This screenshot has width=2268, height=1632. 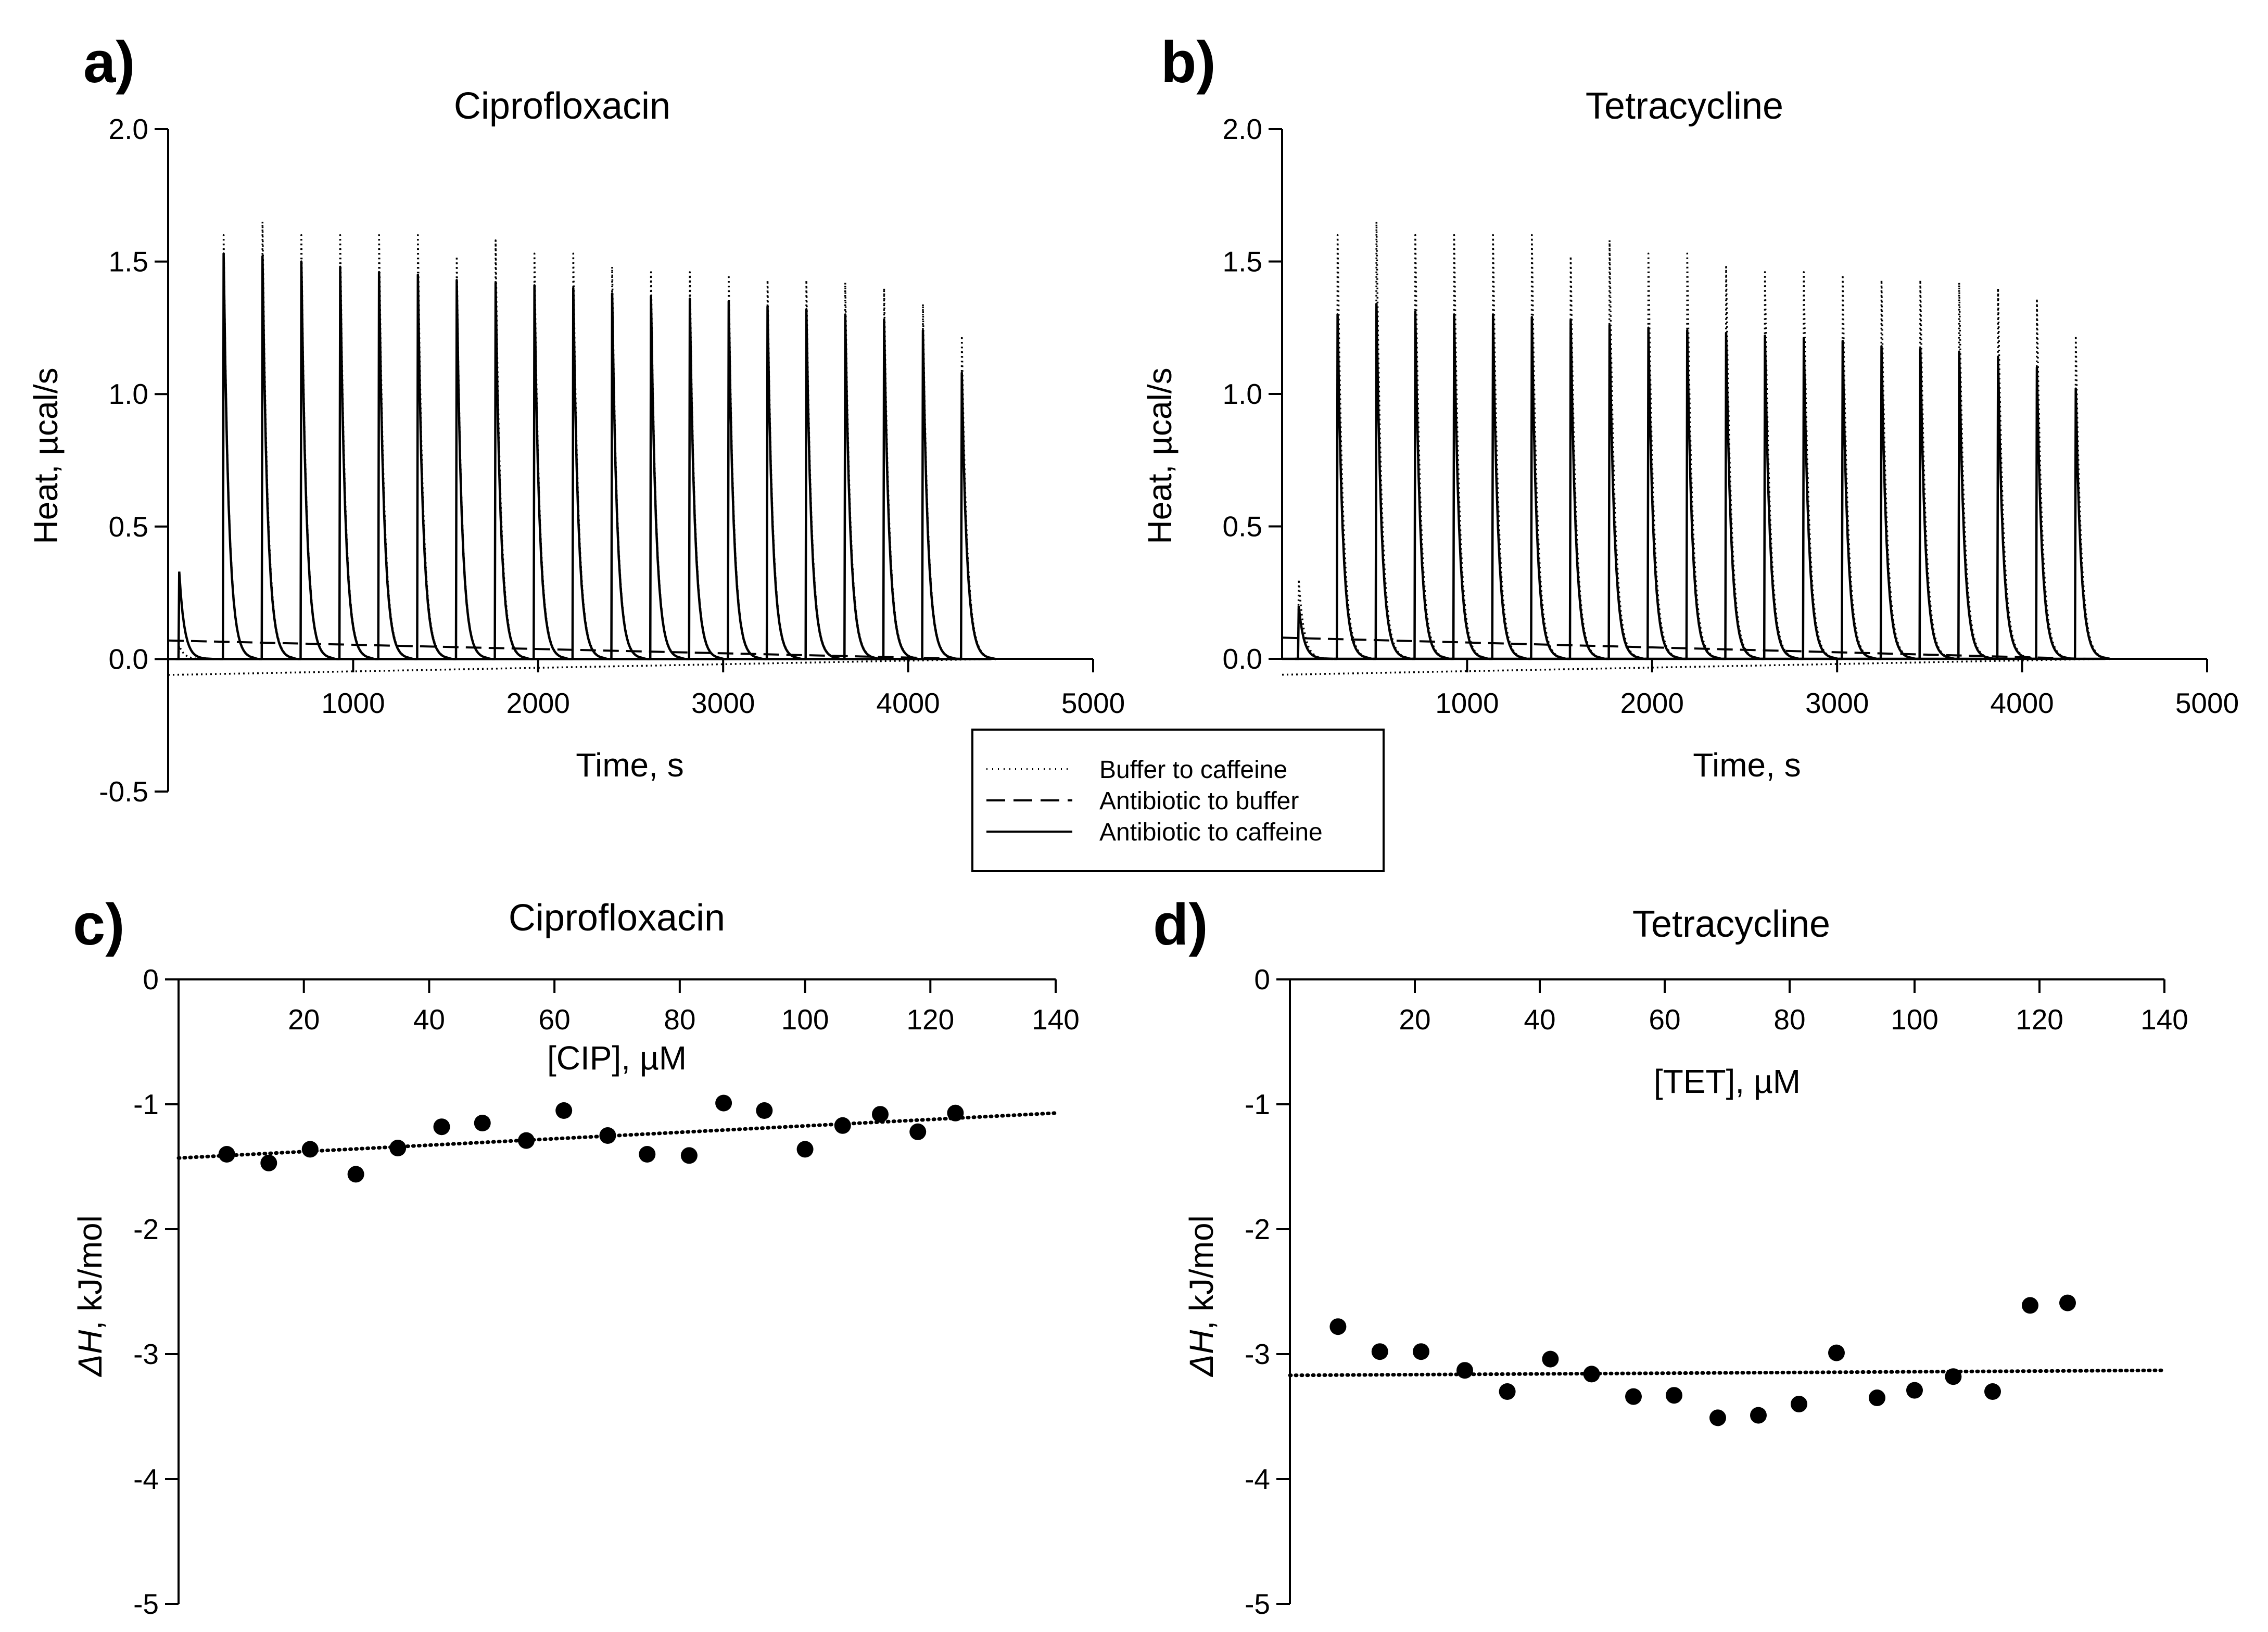 What do you see at coordinates (1258, 1354) in the screenshot?
I see `y-tick-label: -3` at bounding box center [1258, 1354].